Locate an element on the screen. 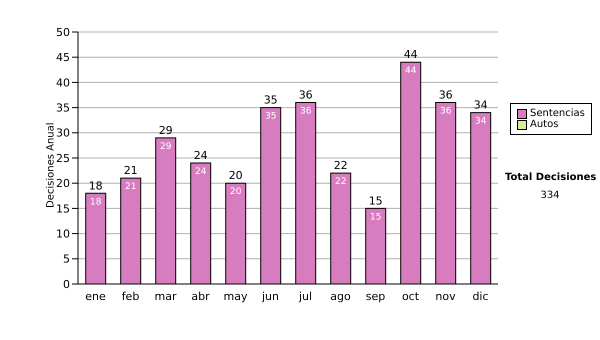  total-label: 18 is located at coordinates (95, 185).